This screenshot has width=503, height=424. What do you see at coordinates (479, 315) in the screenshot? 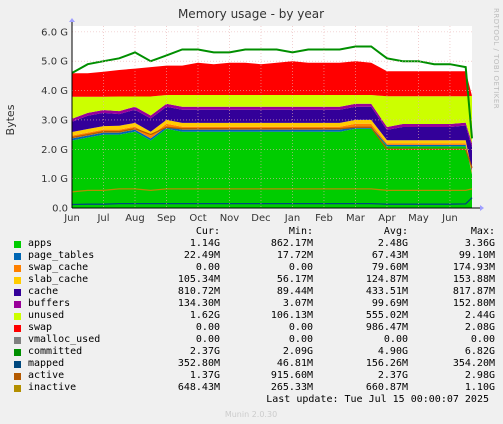
I see `legend-max: 2.44G` at bounding box center [479, 315].